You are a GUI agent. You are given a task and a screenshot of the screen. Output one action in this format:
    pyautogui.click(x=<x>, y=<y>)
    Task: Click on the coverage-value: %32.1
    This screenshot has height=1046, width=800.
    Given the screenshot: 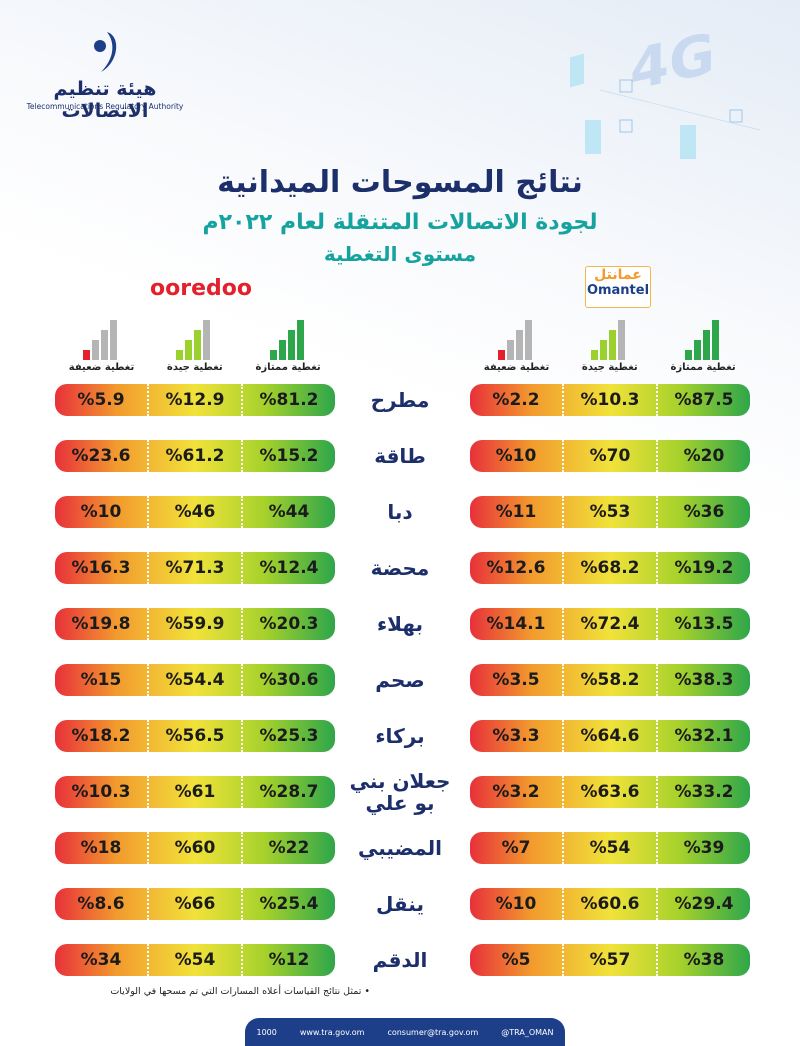 What is the action you would take?
    pyautogui.click(x=703, y=736)
    